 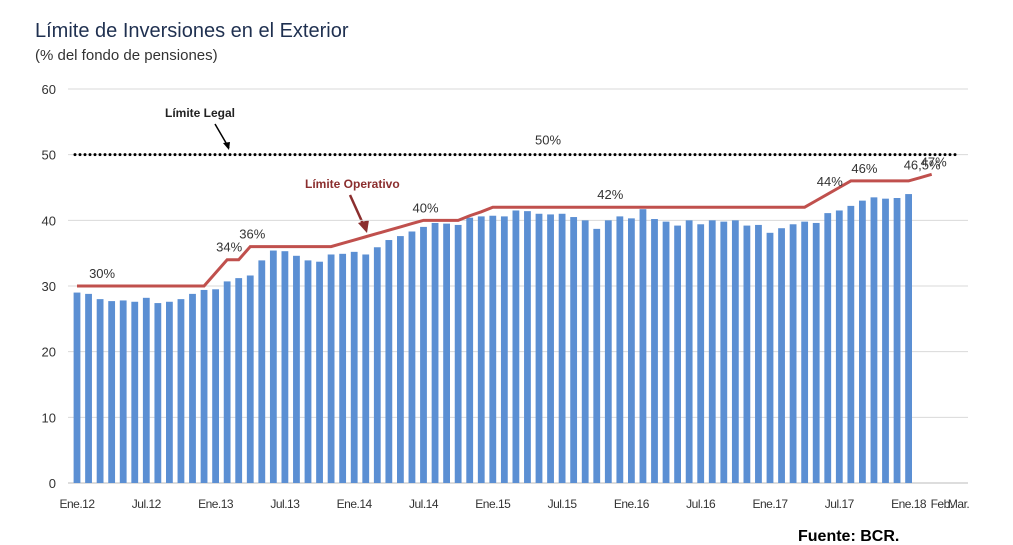 I want to click on annotation-arrowhead, so click(x=226, y=146).